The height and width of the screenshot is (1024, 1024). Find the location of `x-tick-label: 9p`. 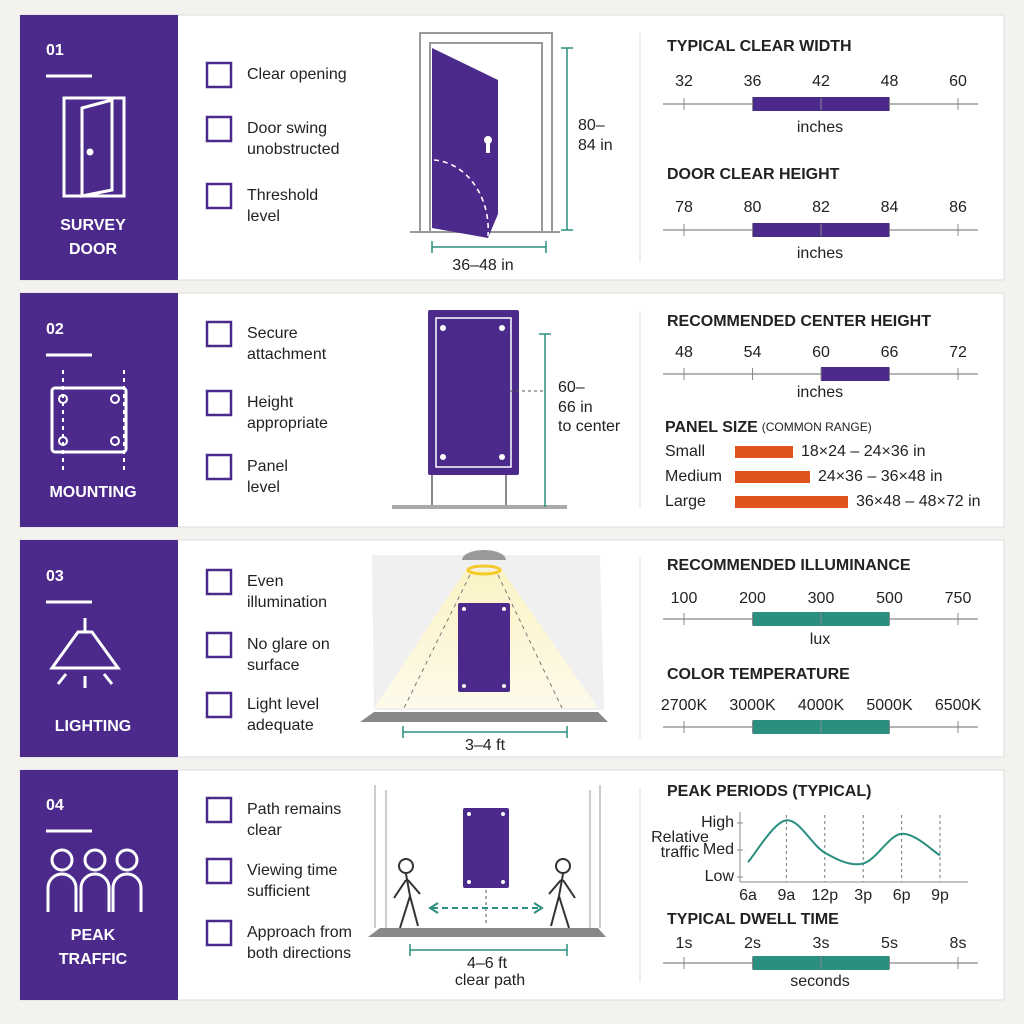

x-tick-label: 9p is located at coordinates (940, 895).